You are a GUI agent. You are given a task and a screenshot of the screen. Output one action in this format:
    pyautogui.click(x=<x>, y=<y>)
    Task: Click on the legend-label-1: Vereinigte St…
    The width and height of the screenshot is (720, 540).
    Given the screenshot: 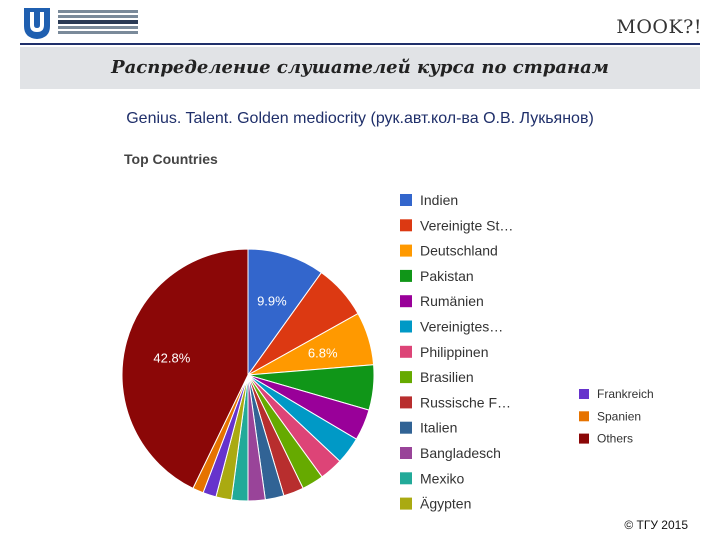 What is the action you would take?
    pyautogui.click(x=466, y=225)
    